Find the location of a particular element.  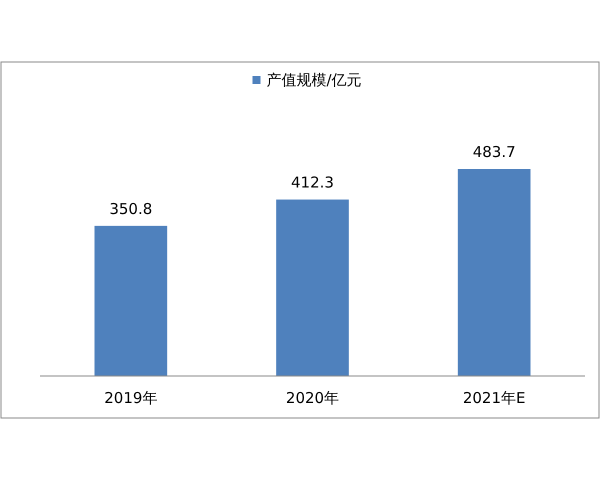

data-label: 350.8 is located at coordinates (130, 209).